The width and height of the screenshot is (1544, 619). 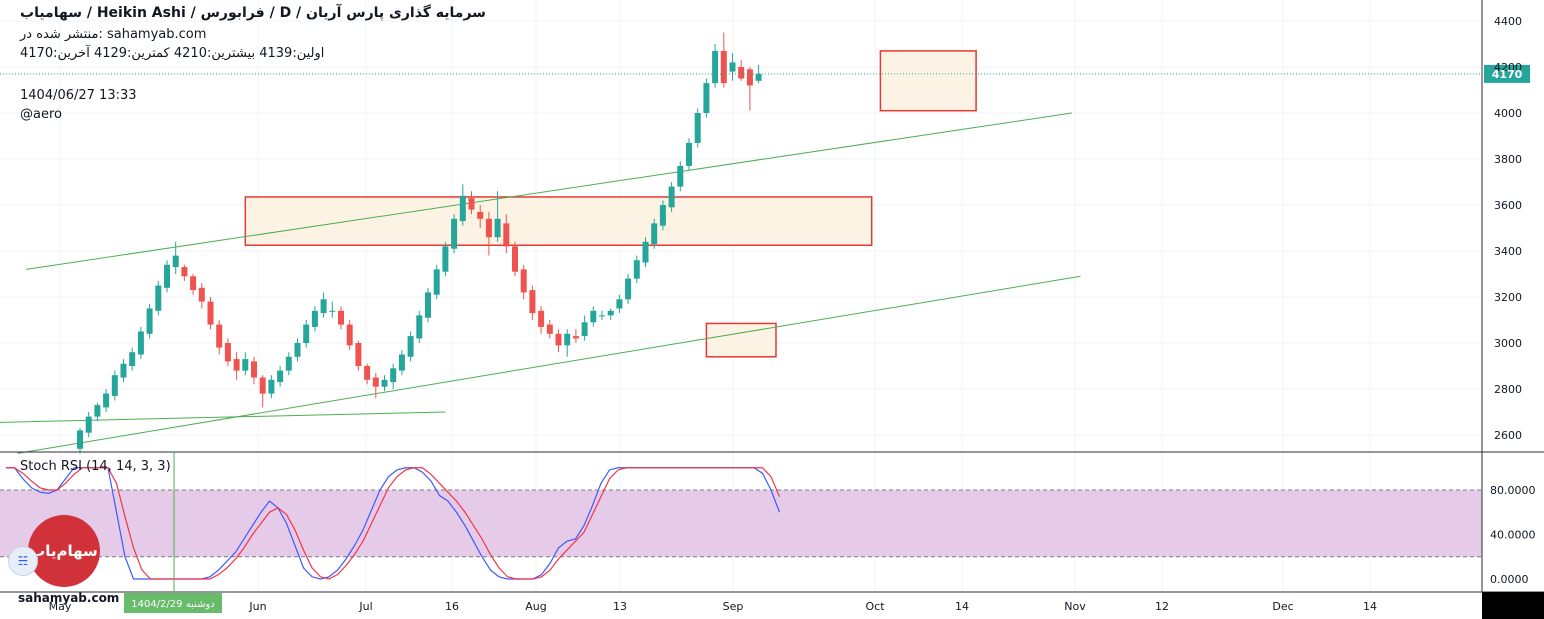 I want to click on x-tick-label: May, so click(x=60, y=606).